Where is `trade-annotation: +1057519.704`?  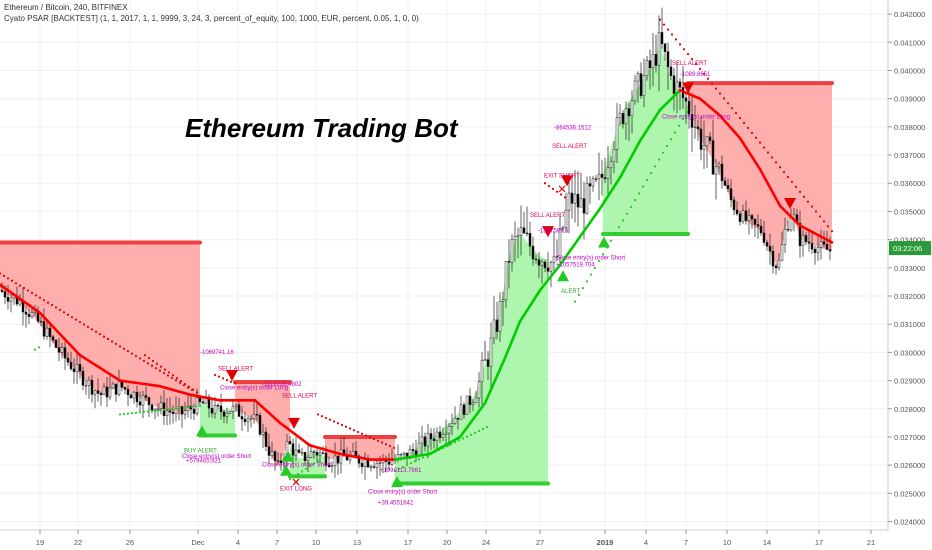
trade-annotation: +1057519.704 is located at coordinates (575, 265).